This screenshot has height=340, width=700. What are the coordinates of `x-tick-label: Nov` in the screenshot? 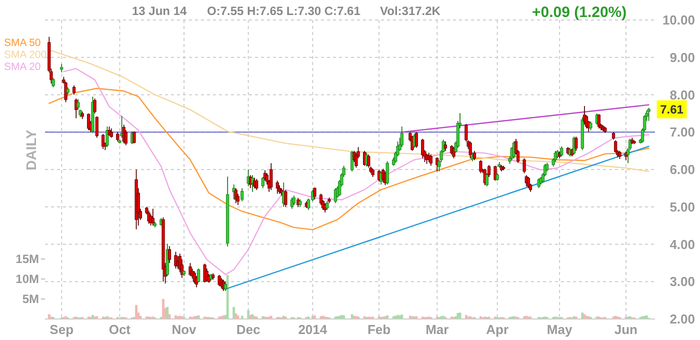 It's located at (185, 329).